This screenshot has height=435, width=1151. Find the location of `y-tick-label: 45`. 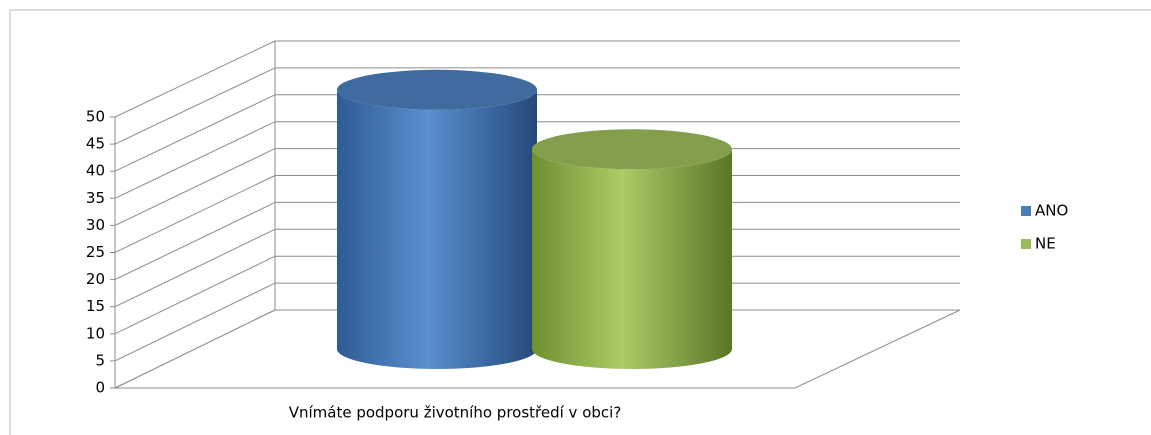

y-tick-label: 45 is located at coordinates (95, 144).